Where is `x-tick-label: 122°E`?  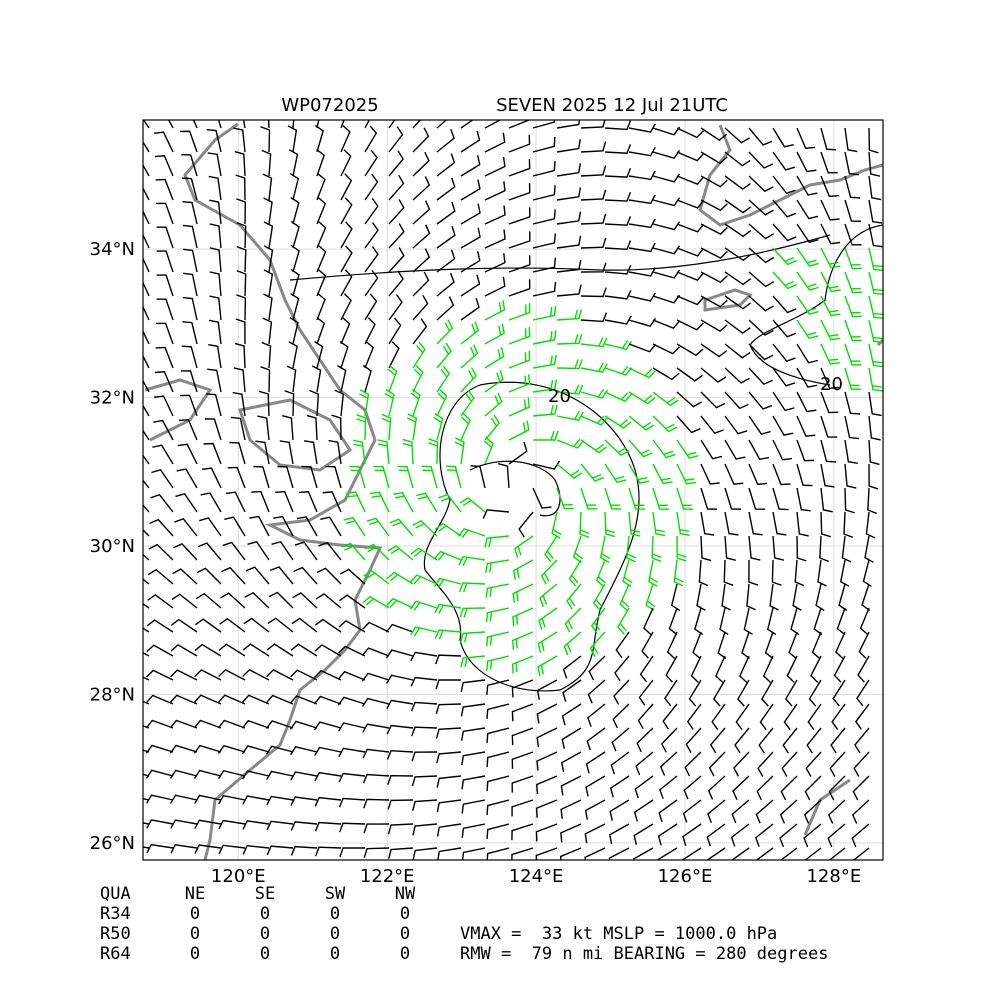
x-tick-label: 122°E is located at coordinates (387, 876).